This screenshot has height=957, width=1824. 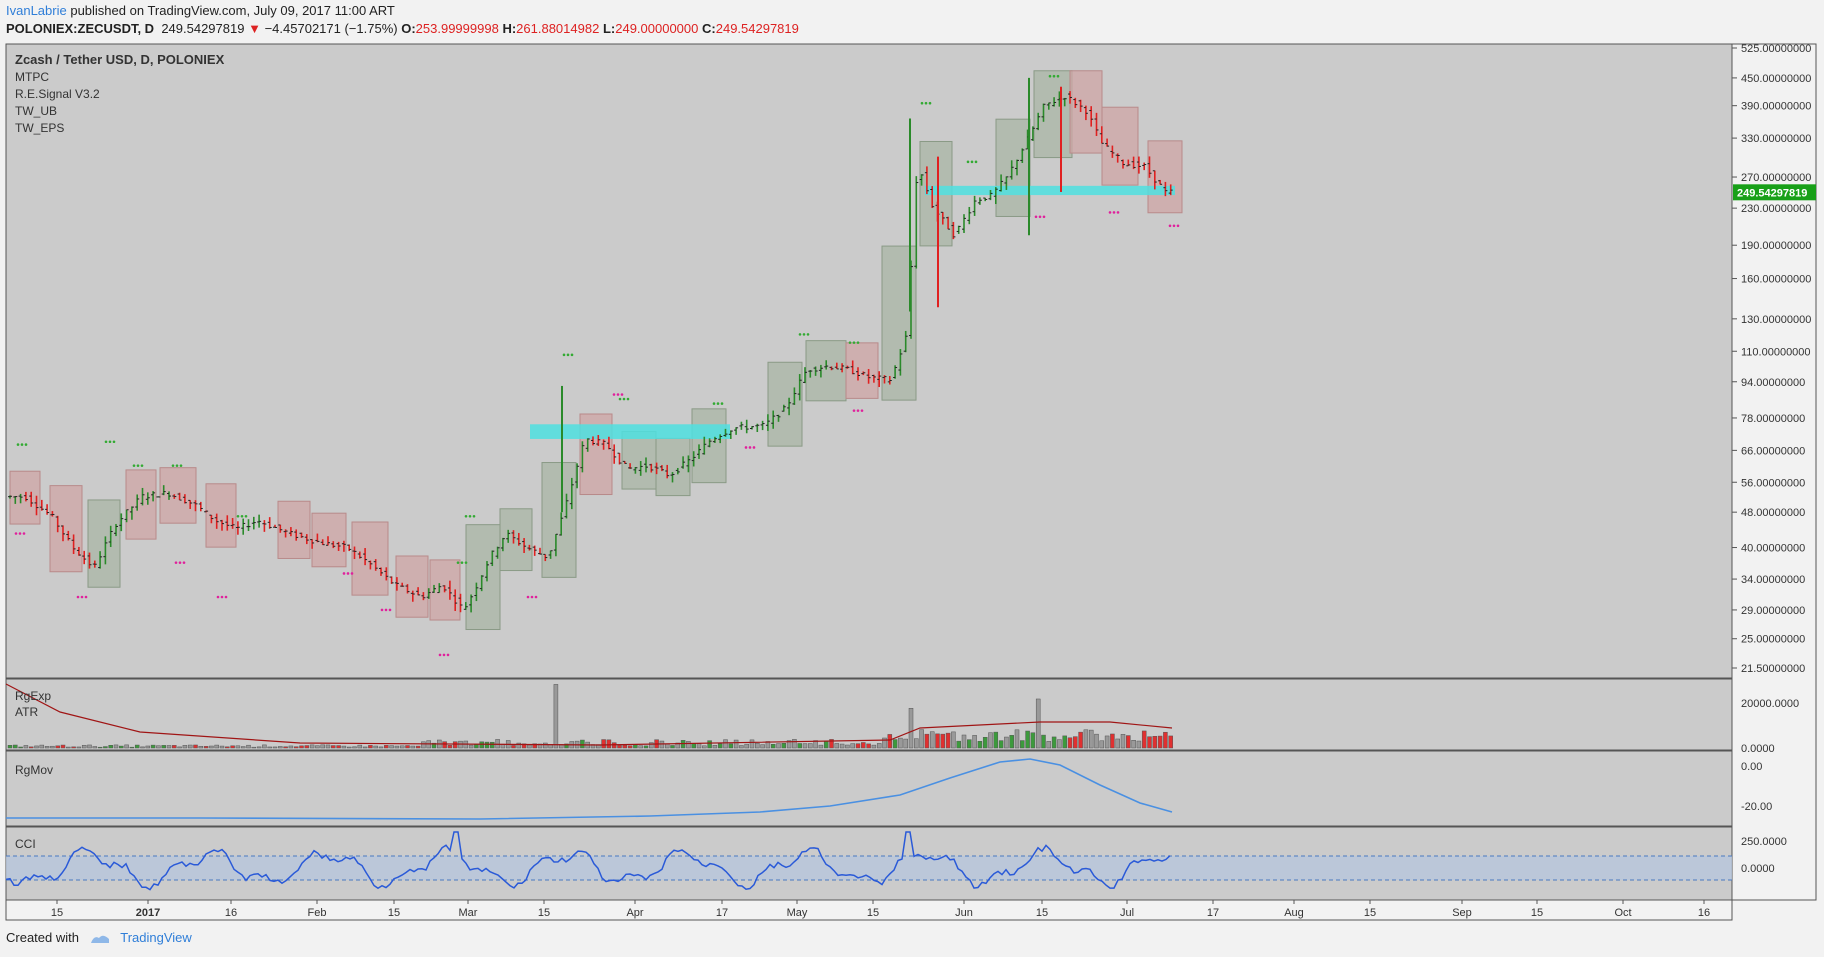 What do you see at coordinates (1764, 842) in the screenshot?
I see `cci-tick-label: 250.0000` at bounding box center [1764, 842].